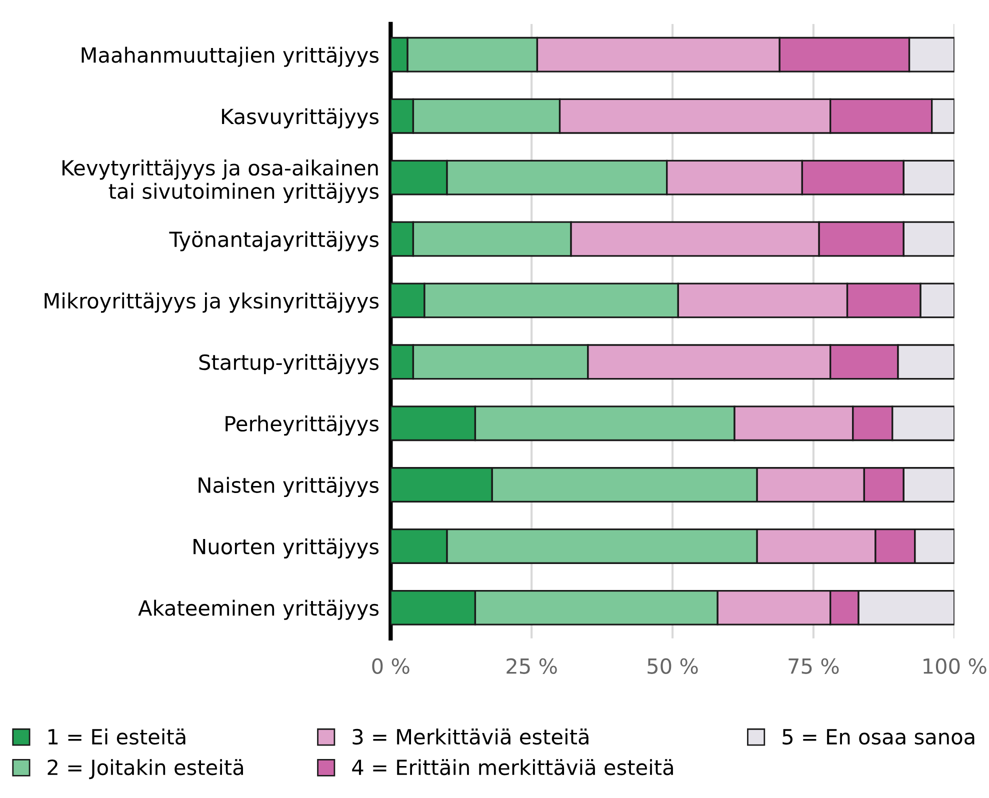 This screenshot has width=989, height=798. What do you see at coordinates (673, 666) in the screenshot?
I see `x-tick-label: 50 %` at bounding box center [673, 666].